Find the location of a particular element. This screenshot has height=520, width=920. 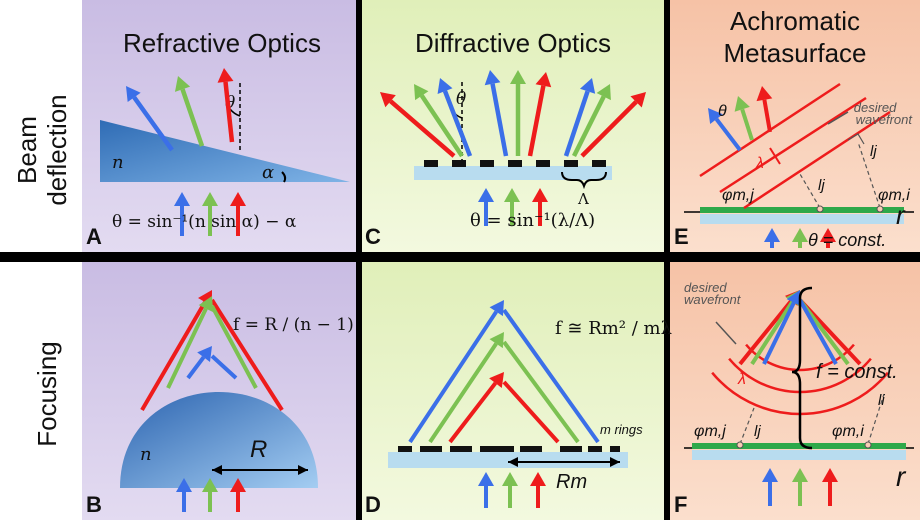

radius-arrowhead-left is located at coordinates (217, 470).